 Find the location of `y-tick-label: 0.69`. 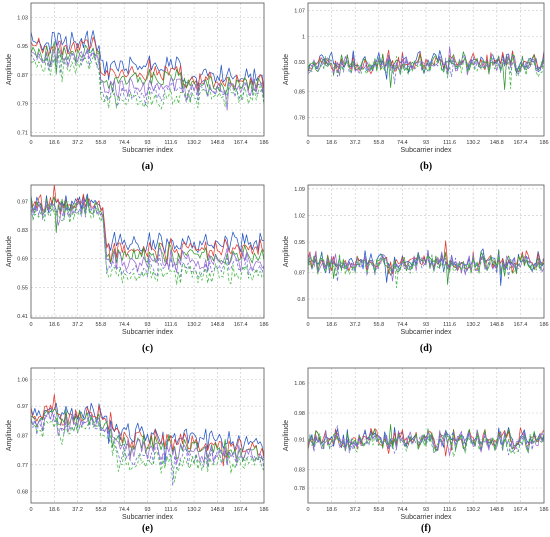

y-tick-label: 0.69 is located at coordinates (22, 260).